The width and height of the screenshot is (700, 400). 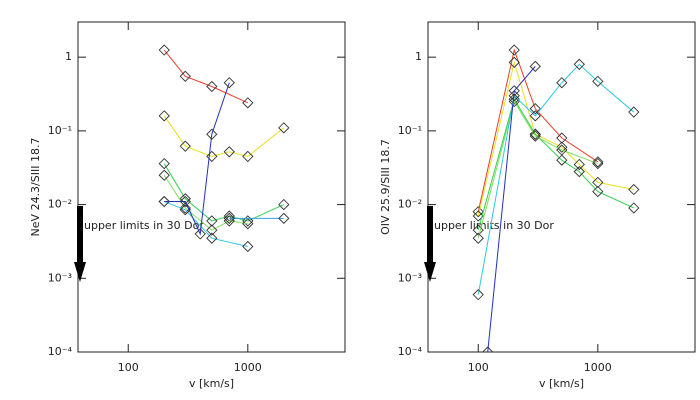 I want to click on y-axis-label: NeV 24.3/SIII 18.7, so click(x=35, y=187).